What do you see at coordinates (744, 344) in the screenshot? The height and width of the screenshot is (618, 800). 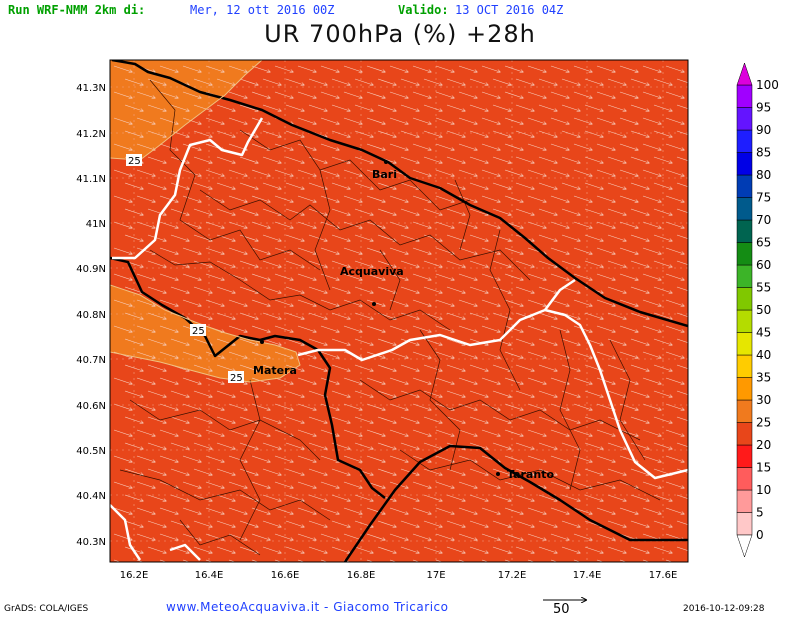 I see `colorbar-segment` at bounding box center [744, 344].